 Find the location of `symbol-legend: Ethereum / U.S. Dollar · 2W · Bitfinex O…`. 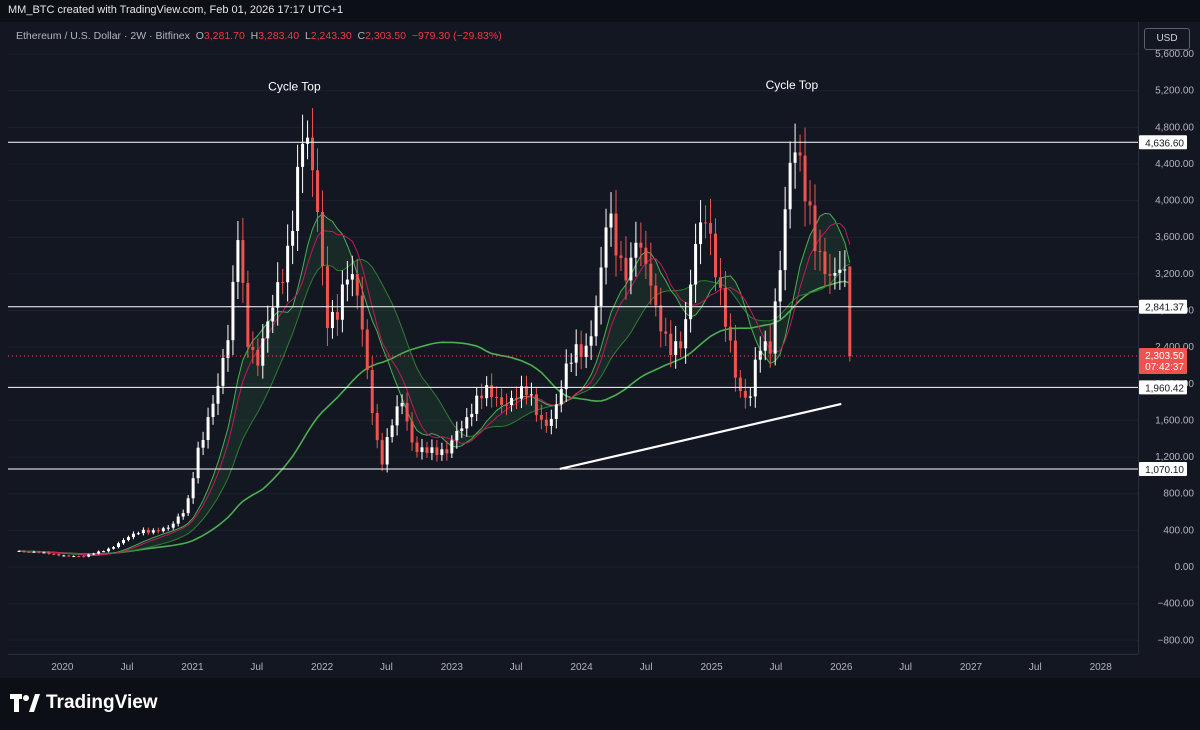

symbol-legend: Ethereum / U.S. Dollar · 2W · Bitfinex O… is located at coordinates (259, 36).